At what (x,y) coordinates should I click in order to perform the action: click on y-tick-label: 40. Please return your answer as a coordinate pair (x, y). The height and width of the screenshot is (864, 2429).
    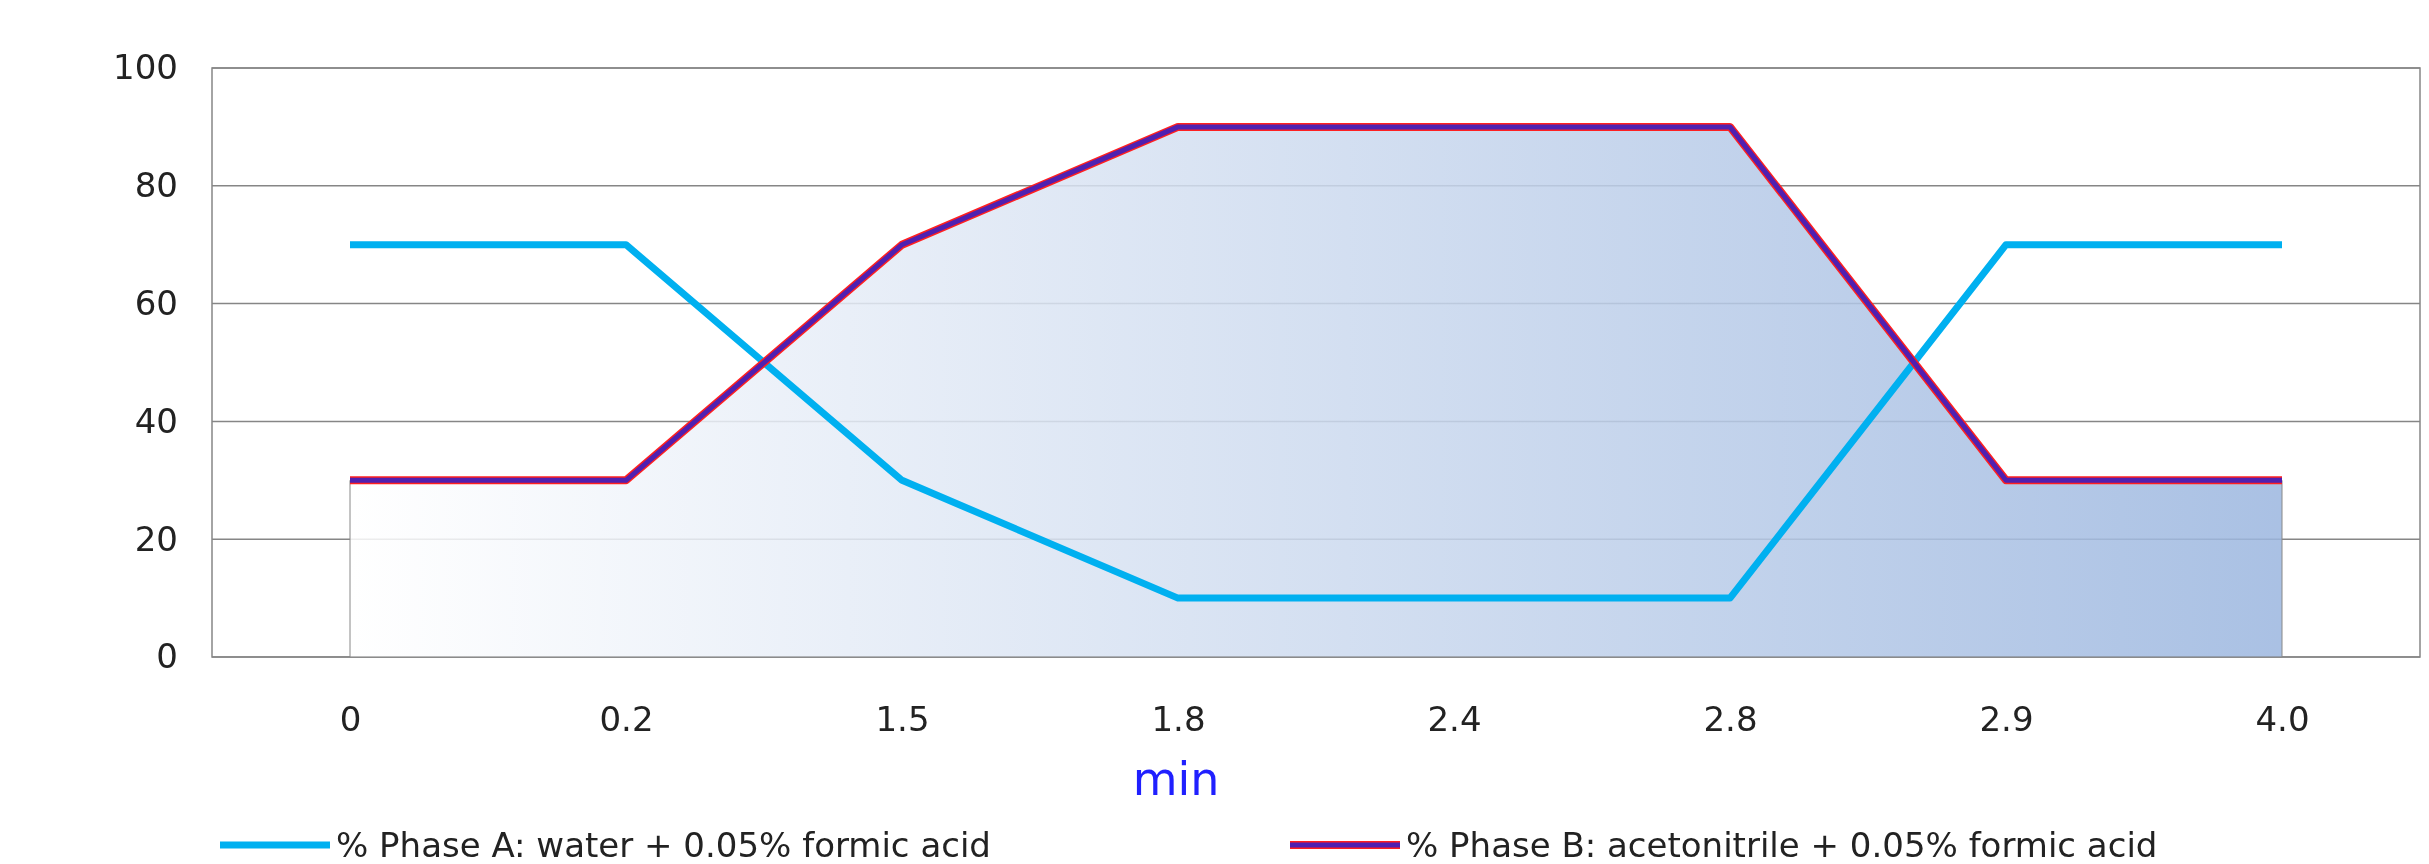
    Looking at the image, I should click on (156, 420).